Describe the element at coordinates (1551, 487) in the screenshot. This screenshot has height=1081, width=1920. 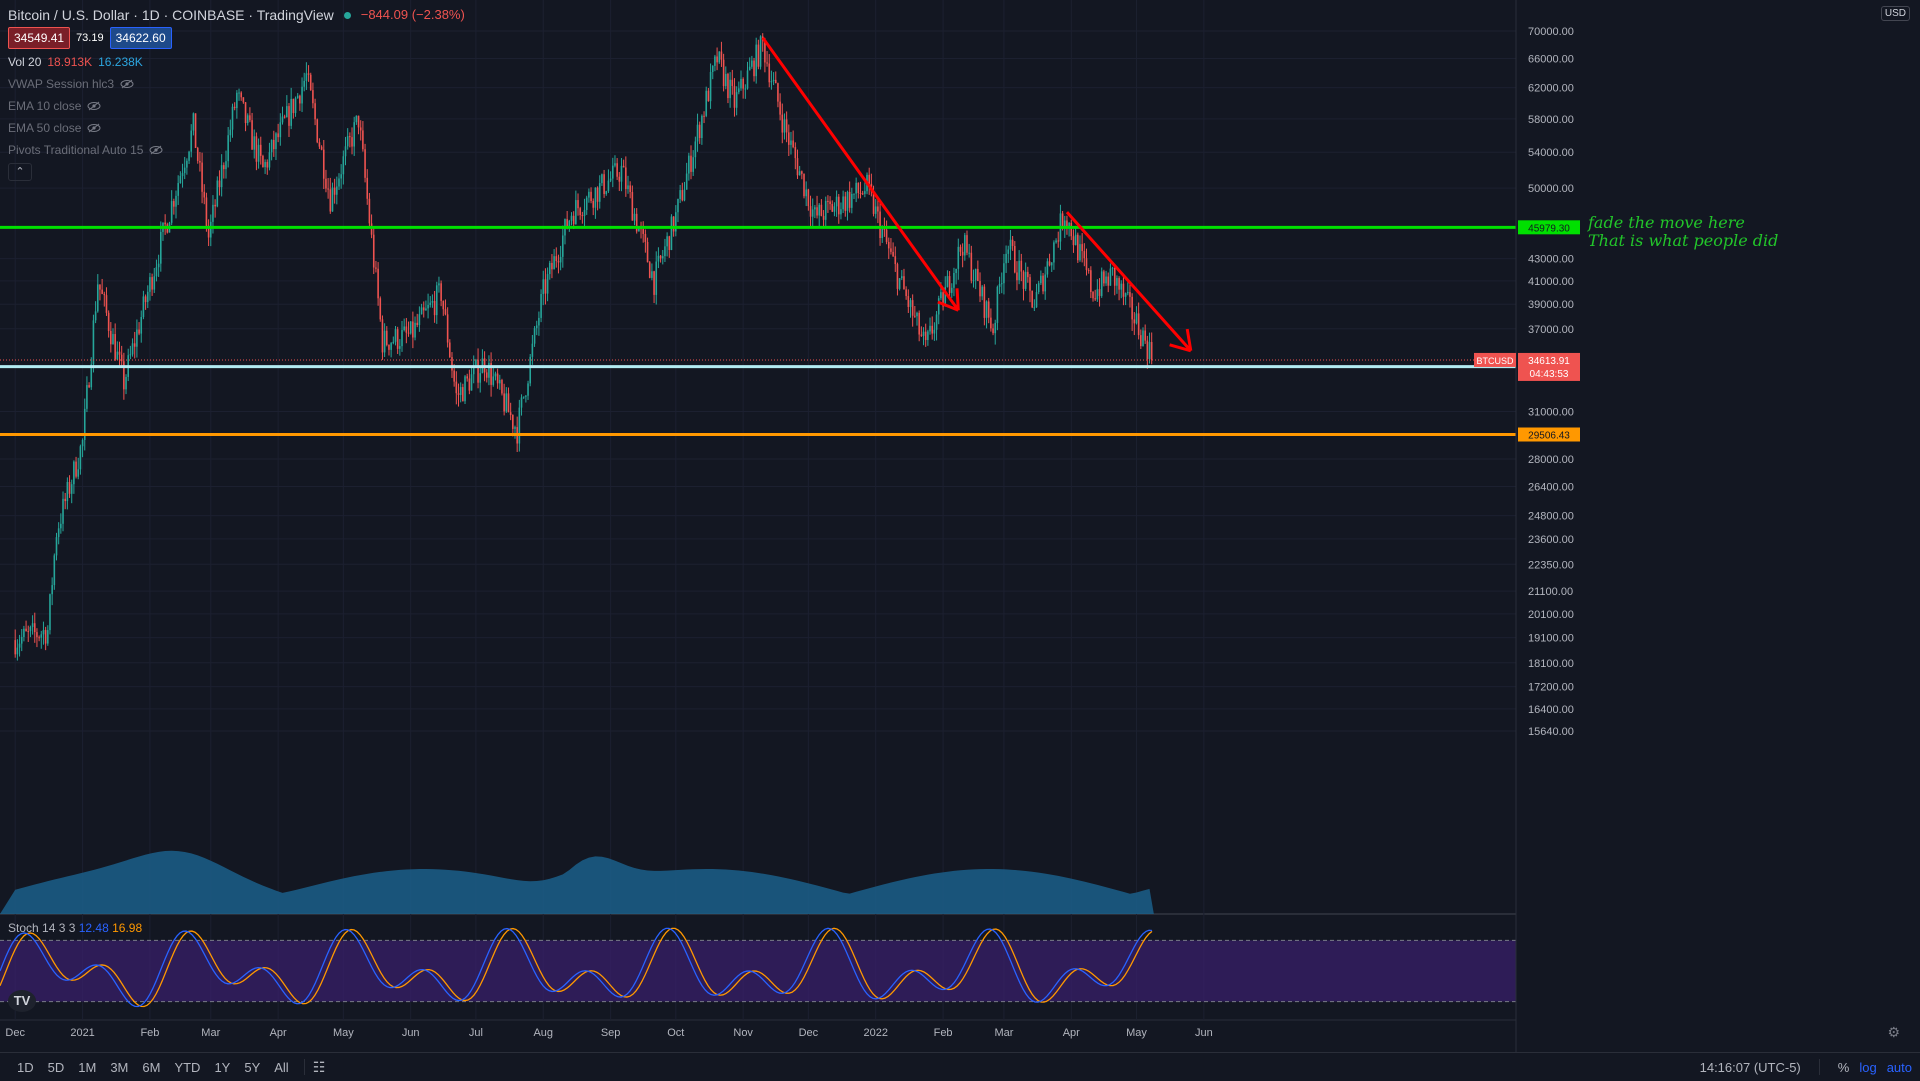
I see `y-tick-label: 26400.00` at that location.